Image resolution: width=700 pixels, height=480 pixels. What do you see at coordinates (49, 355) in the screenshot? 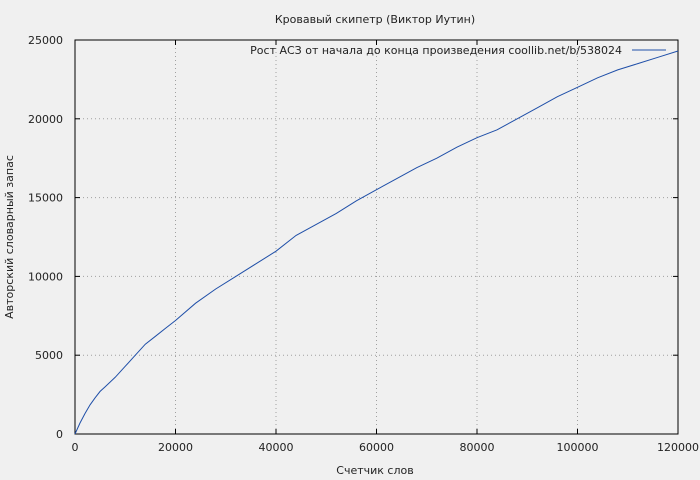
I see `y-tick-label: 5000` at bounding box center [49, 355].